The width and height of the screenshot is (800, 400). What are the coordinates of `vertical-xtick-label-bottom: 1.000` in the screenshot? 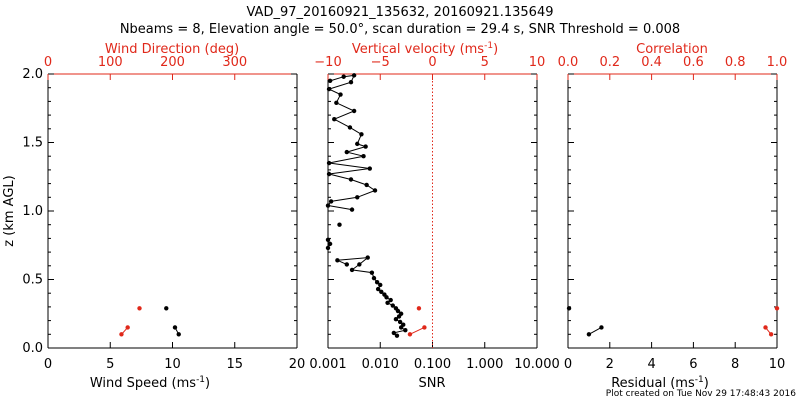 It's located at (484, 364).